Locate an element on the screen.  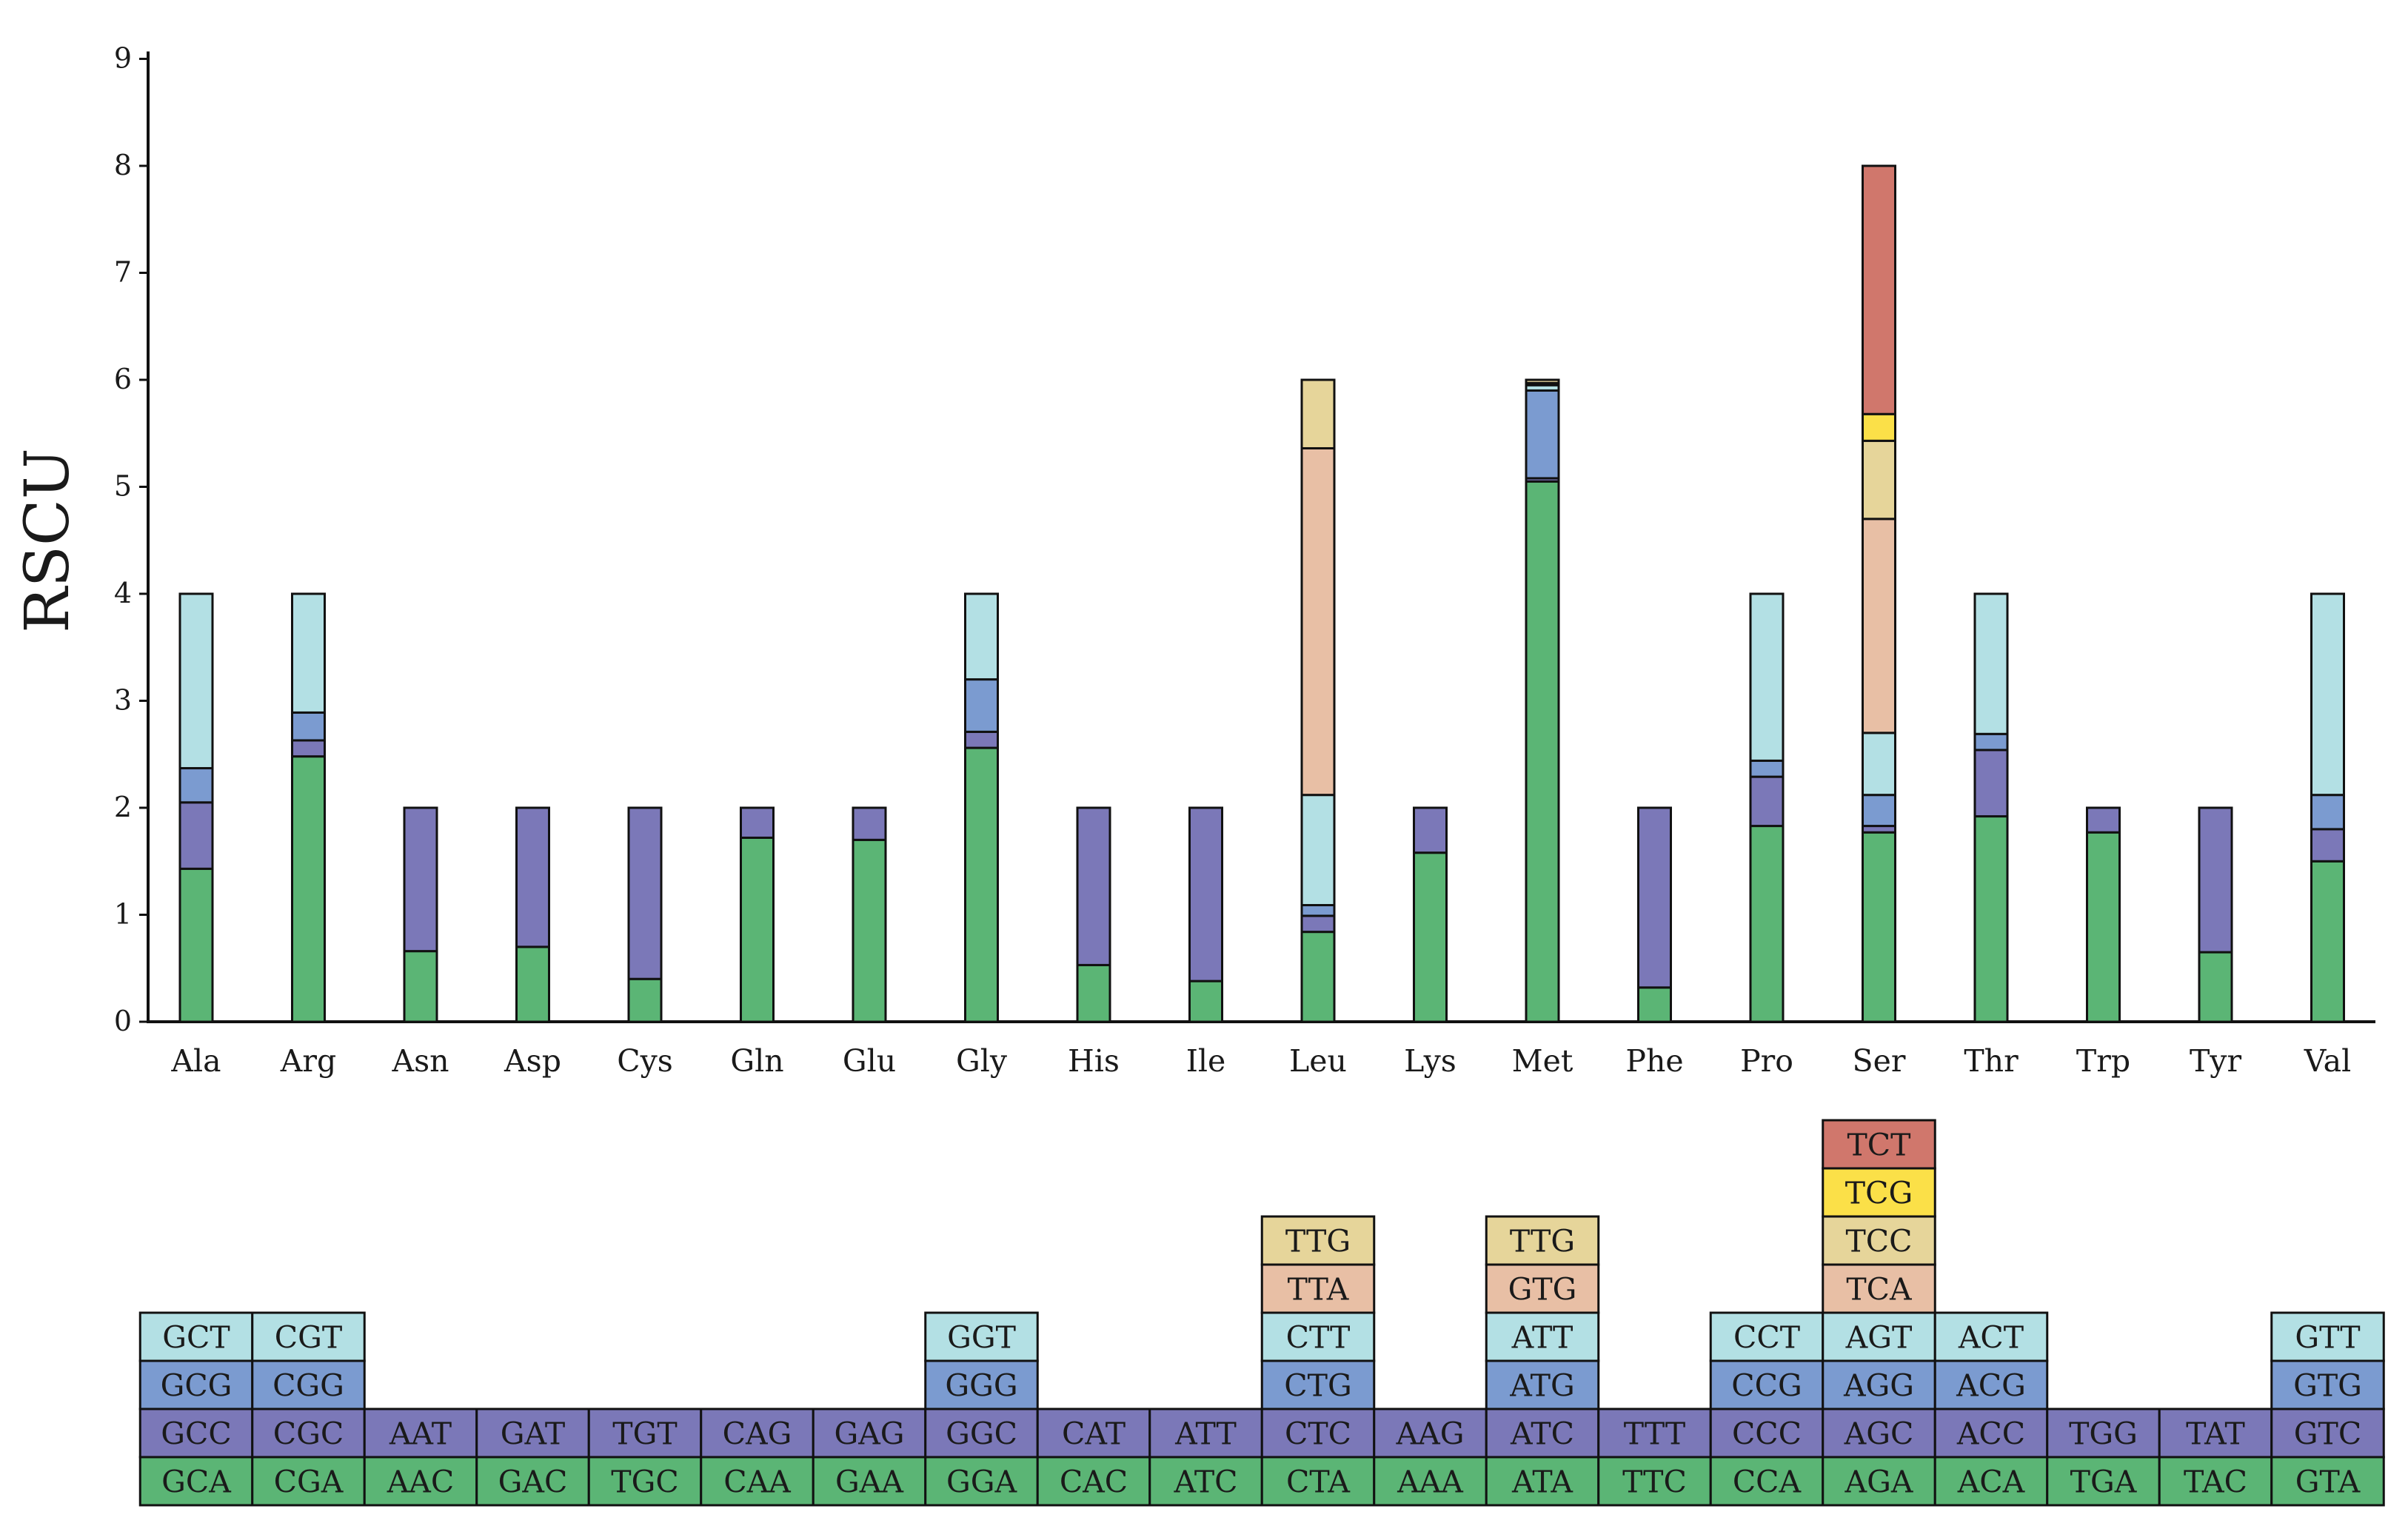
codon-label: GTG is located at coordinates (1542, 1290).